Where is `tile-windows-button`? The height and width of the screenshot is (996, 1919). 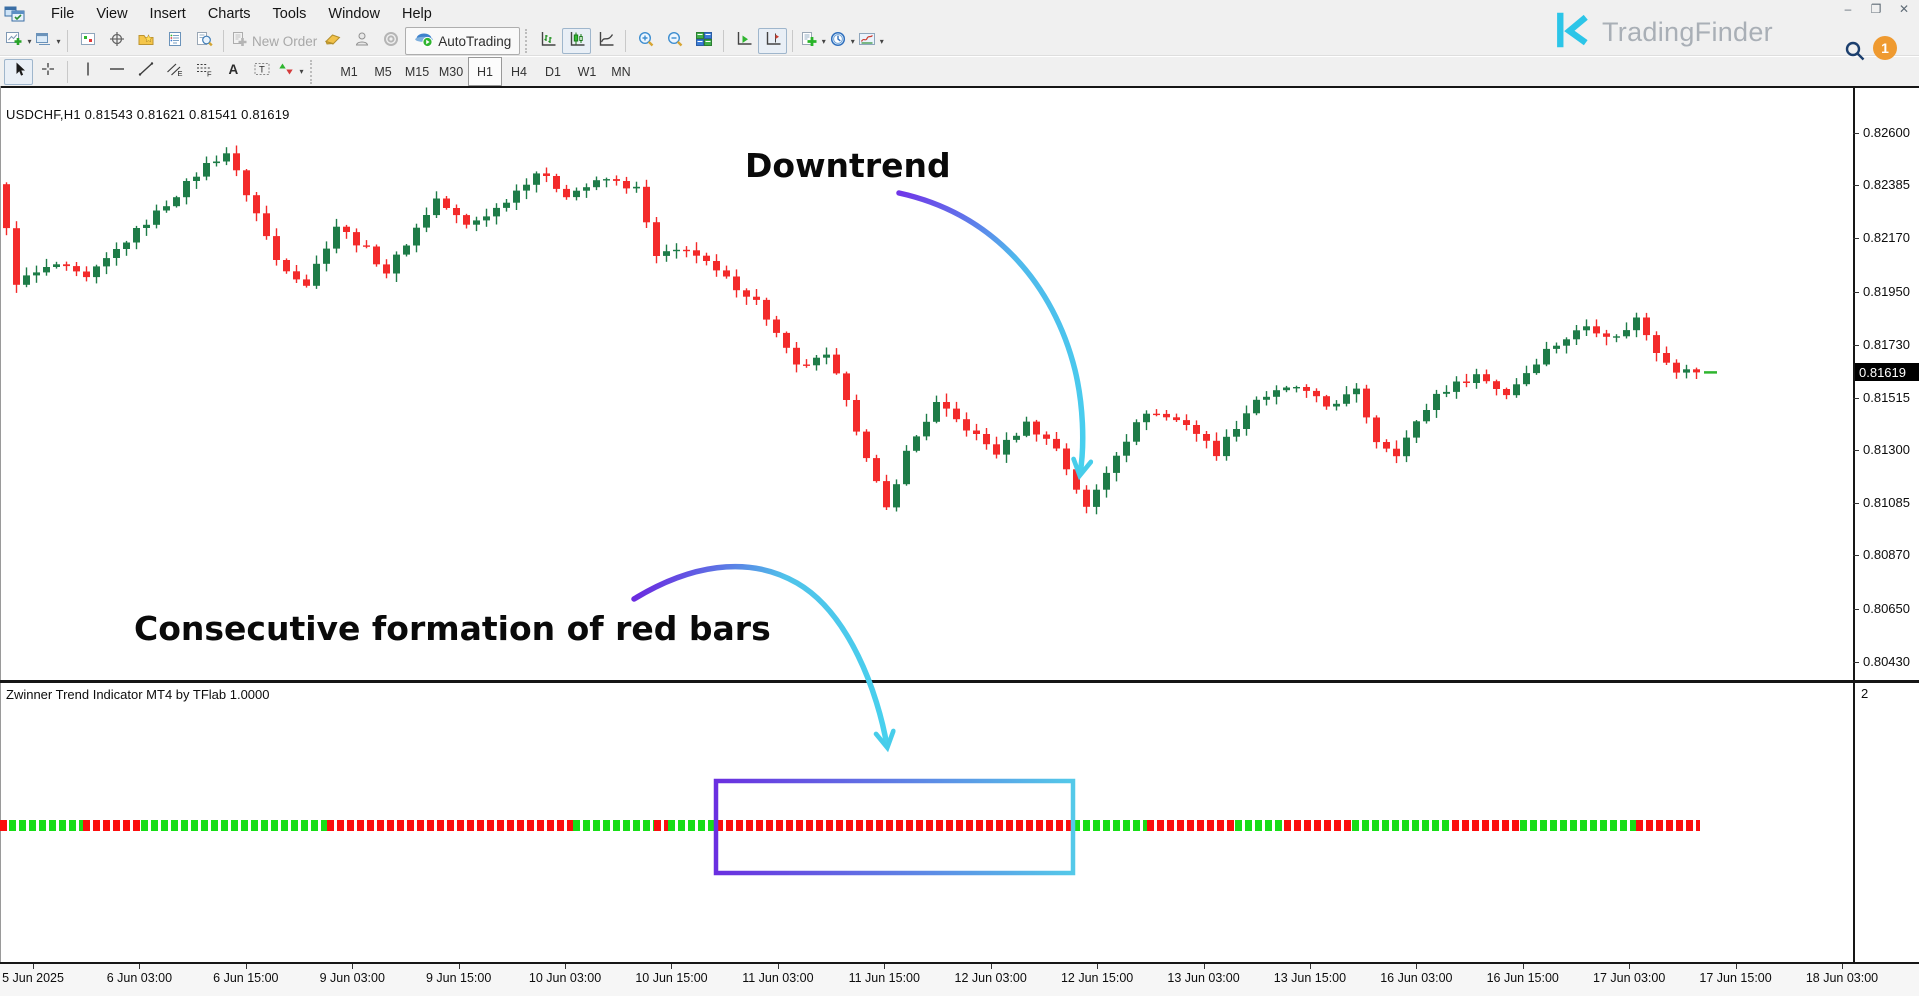 tile-windows-button is located at coordinates (703, 41).